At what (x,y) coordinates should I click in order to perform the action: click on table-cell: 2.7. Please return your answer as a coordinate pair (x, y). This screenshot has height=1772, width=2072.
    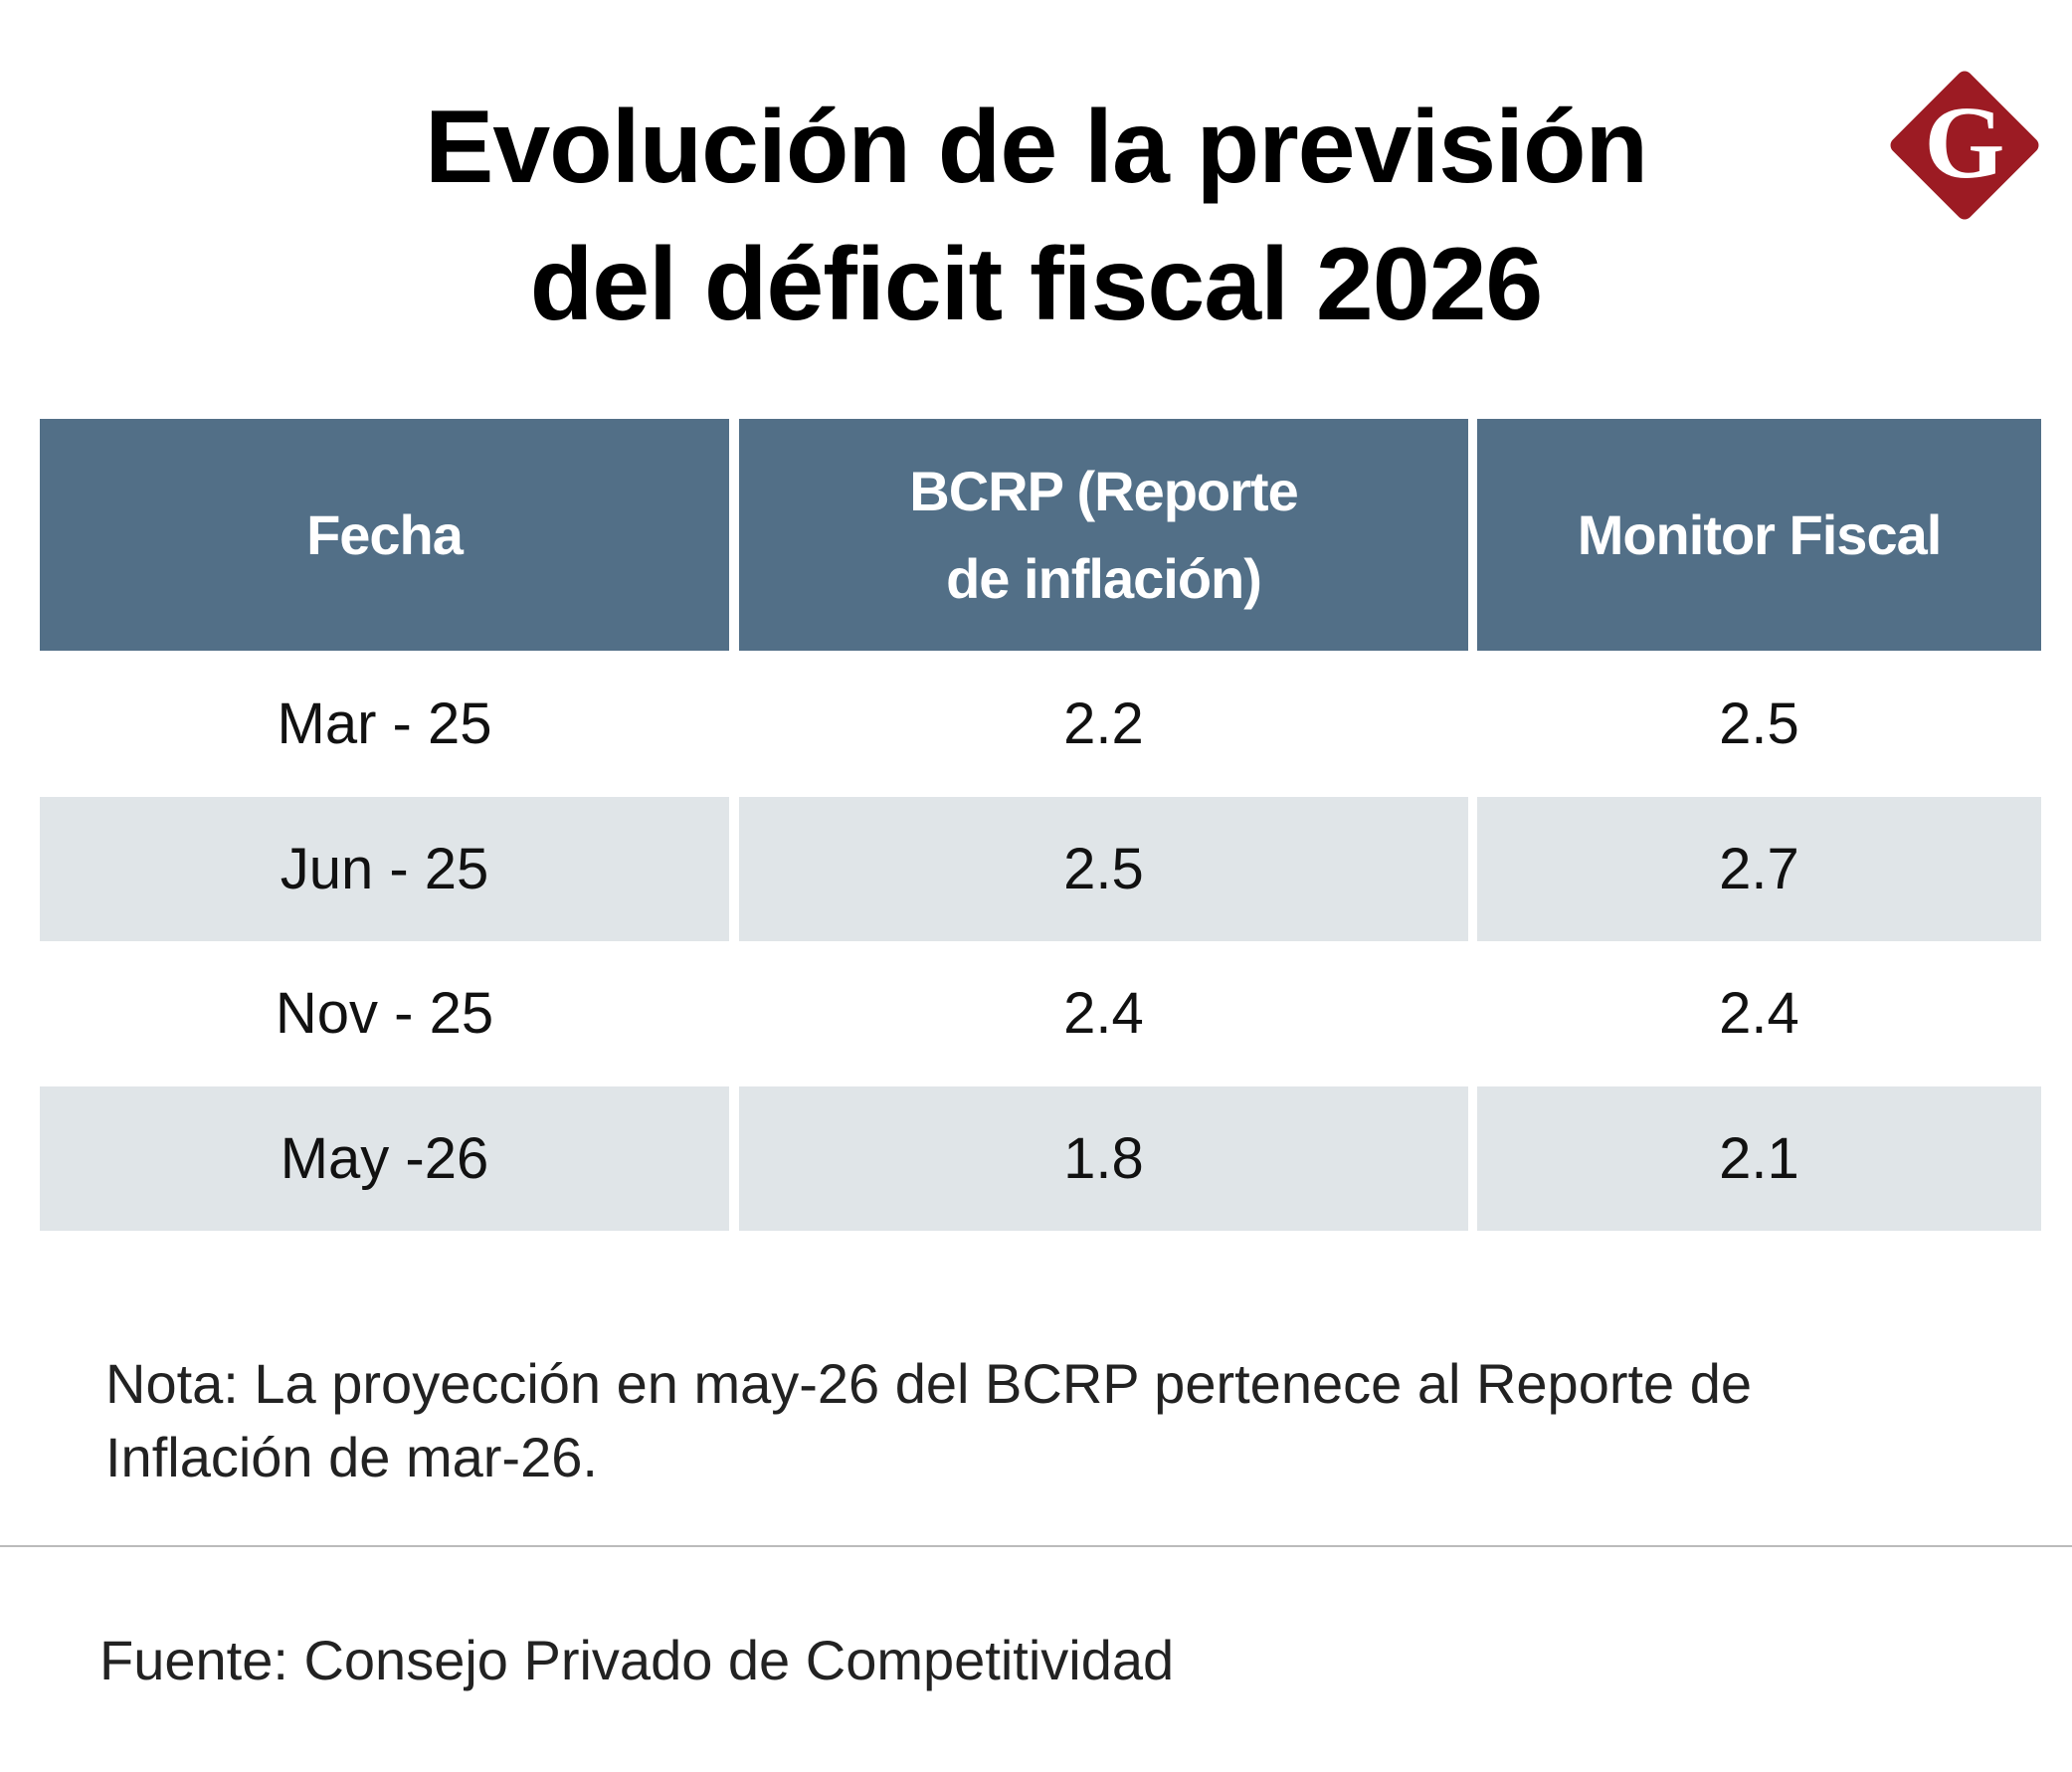
    Looking at the image, I should click on (1759, 869).